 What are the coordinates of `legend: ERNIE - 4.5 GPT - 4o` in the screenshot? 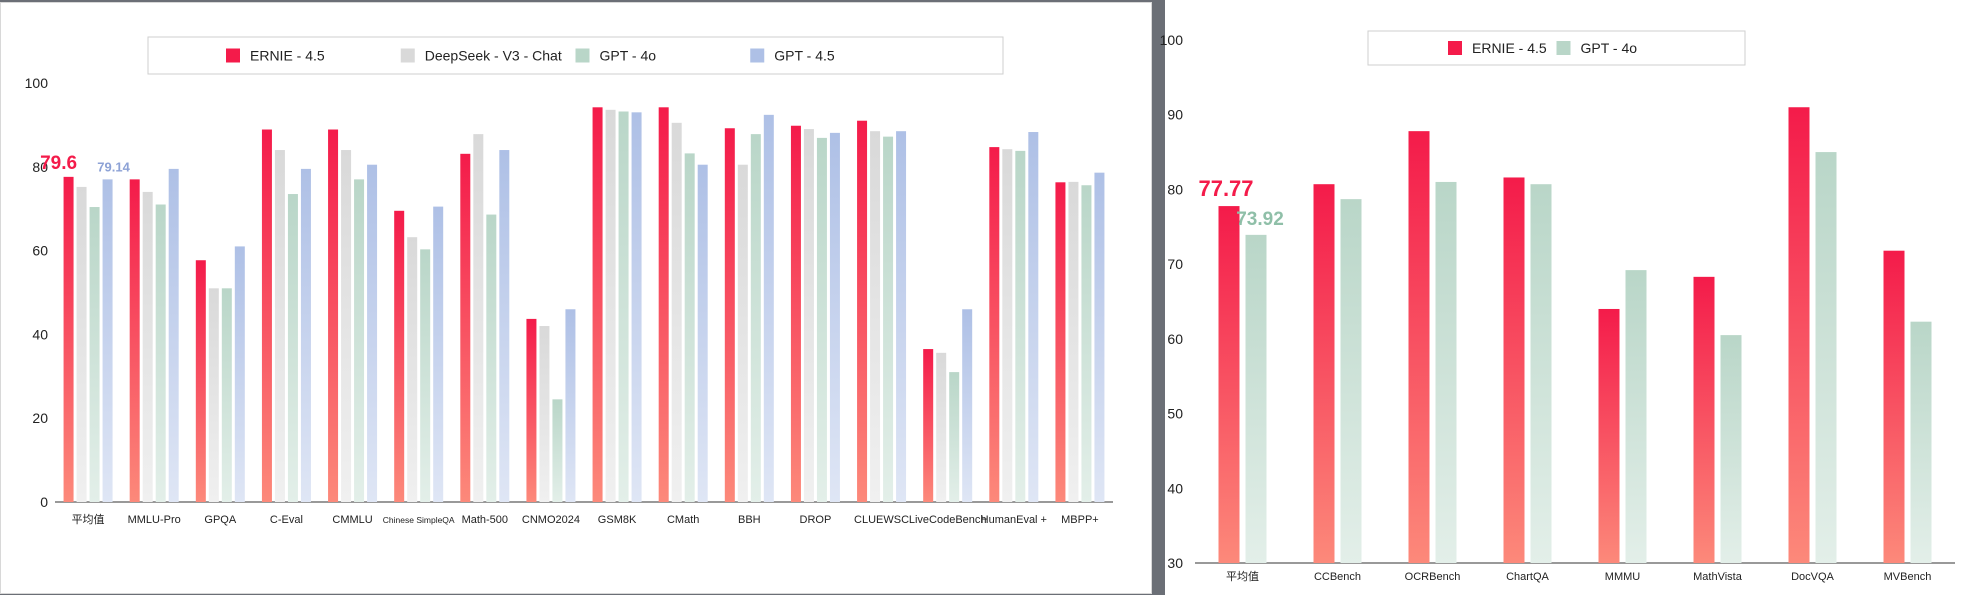 It's located at (1556, 48).